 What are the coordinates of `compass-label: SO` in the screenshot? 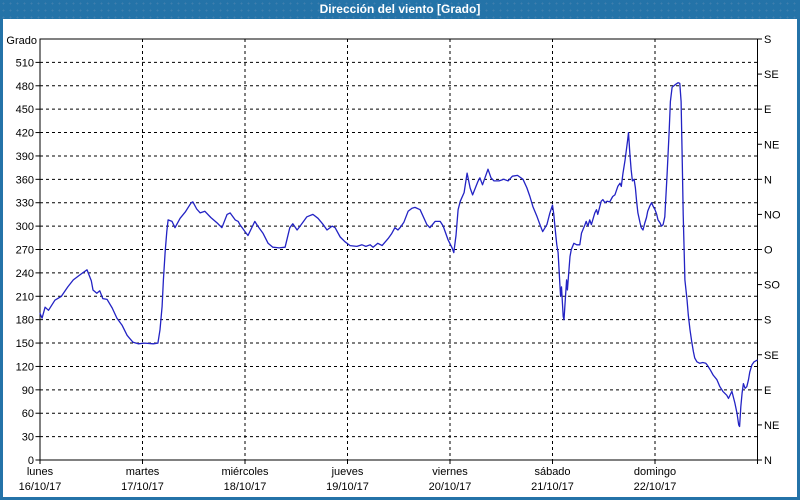 It's located at (772, 286).